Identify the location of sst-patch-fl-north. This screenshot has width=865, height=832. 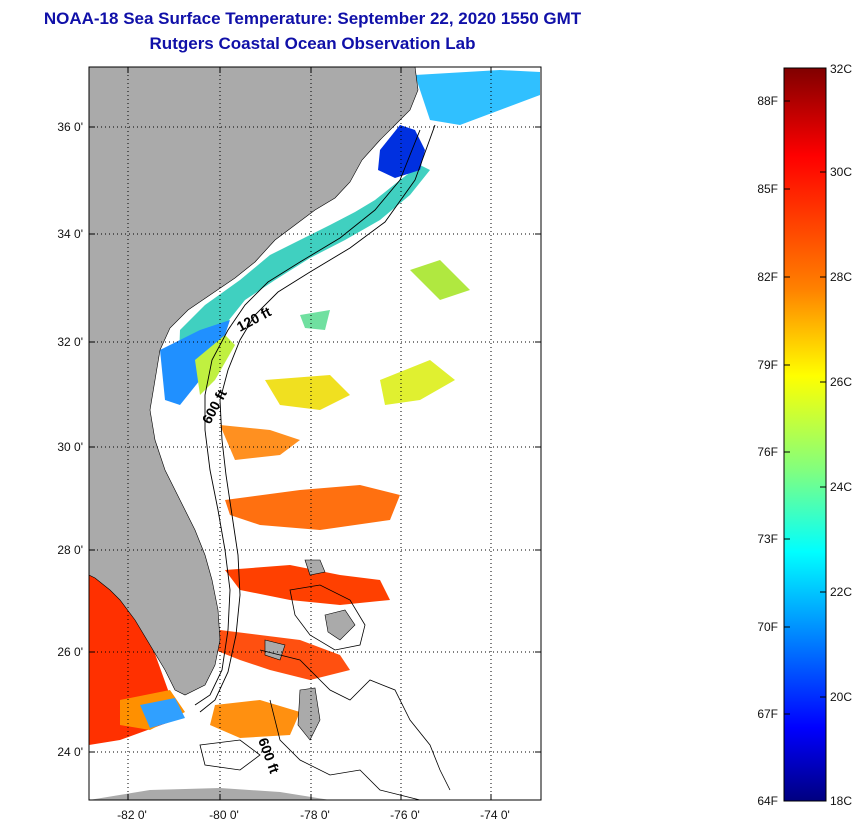
(260, 442).